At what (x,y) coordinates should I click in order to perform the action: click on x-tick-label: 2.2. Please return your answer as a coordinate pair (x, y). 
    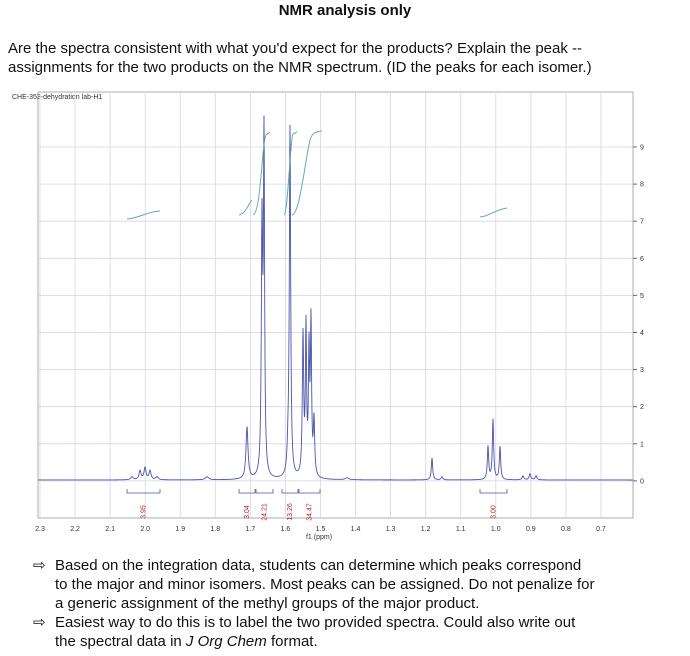
    Looking at the image, I should click on (75, 529).